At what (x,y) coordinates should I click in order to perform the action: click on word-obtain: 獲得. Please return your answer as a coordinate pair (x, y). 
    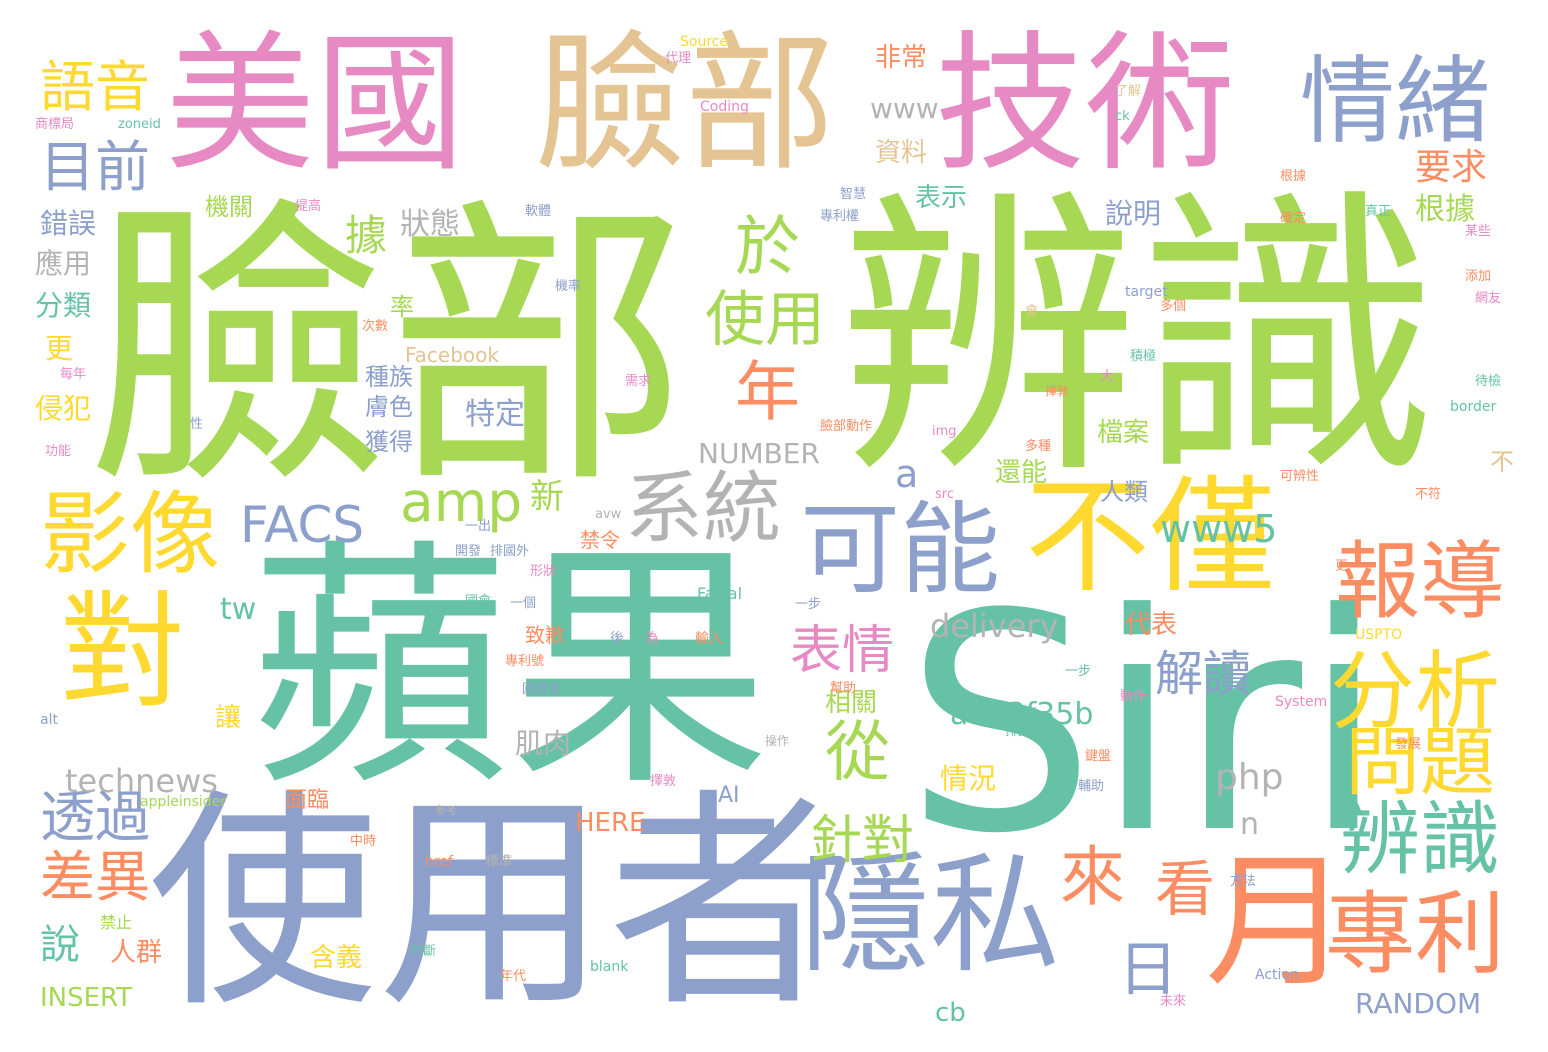
    Looking at the image, I should click on (389, 442).